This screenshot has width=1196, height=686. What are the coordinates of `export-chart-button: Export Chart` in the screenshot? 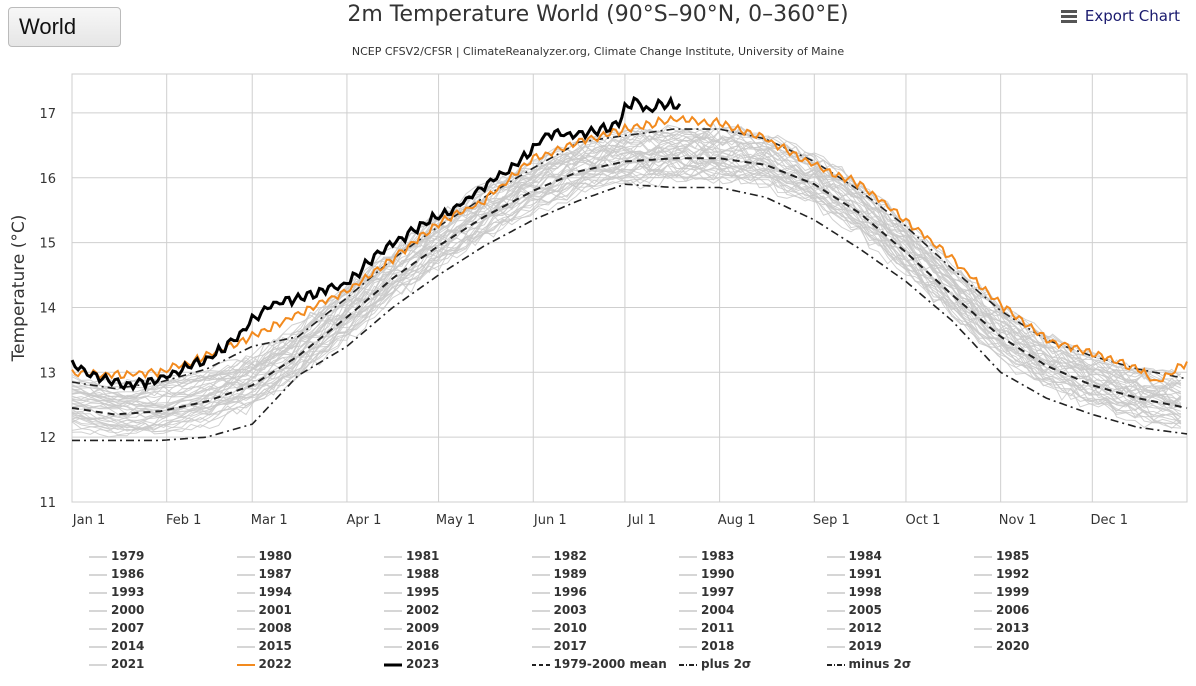 It's located at (1120, 16).